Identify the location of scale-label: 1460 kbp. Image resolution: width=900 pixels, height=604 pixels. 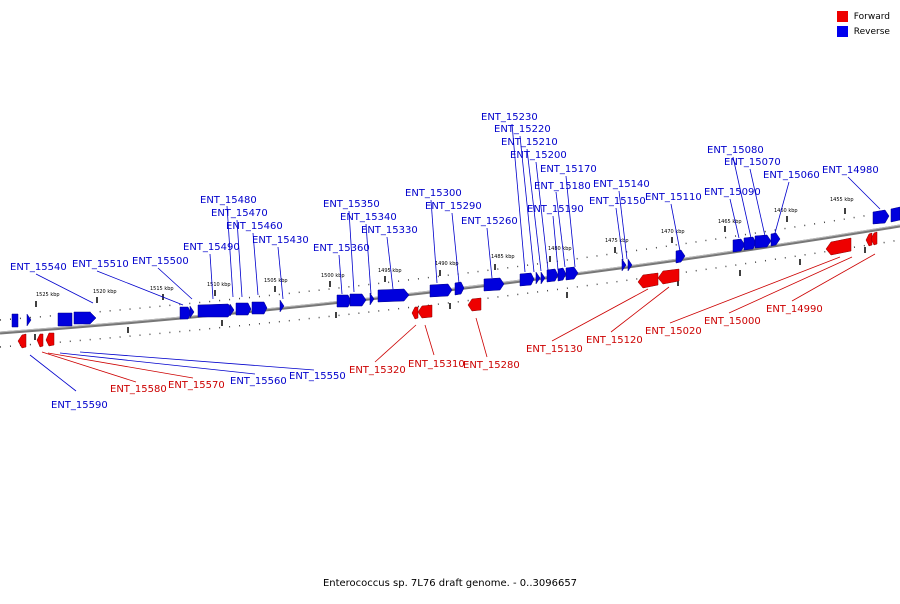
(786, 211).